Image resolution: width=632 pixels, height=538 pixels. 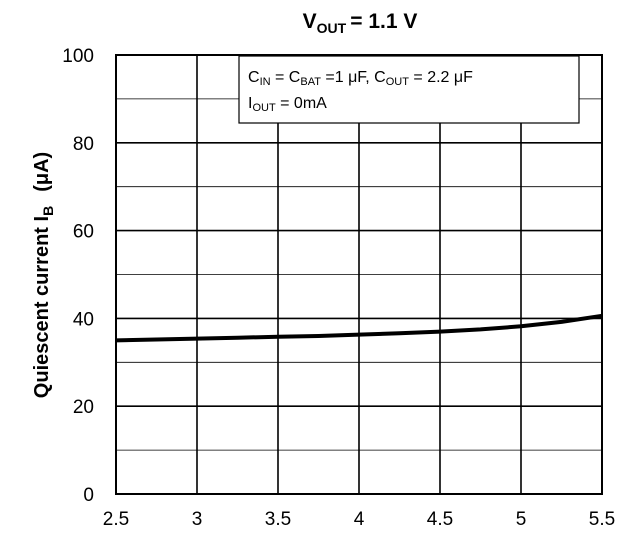 What do you see at coordinates (88, 495) in the screenshot?
I see `y-tick-label: 0` at bounding box center [88, 495].